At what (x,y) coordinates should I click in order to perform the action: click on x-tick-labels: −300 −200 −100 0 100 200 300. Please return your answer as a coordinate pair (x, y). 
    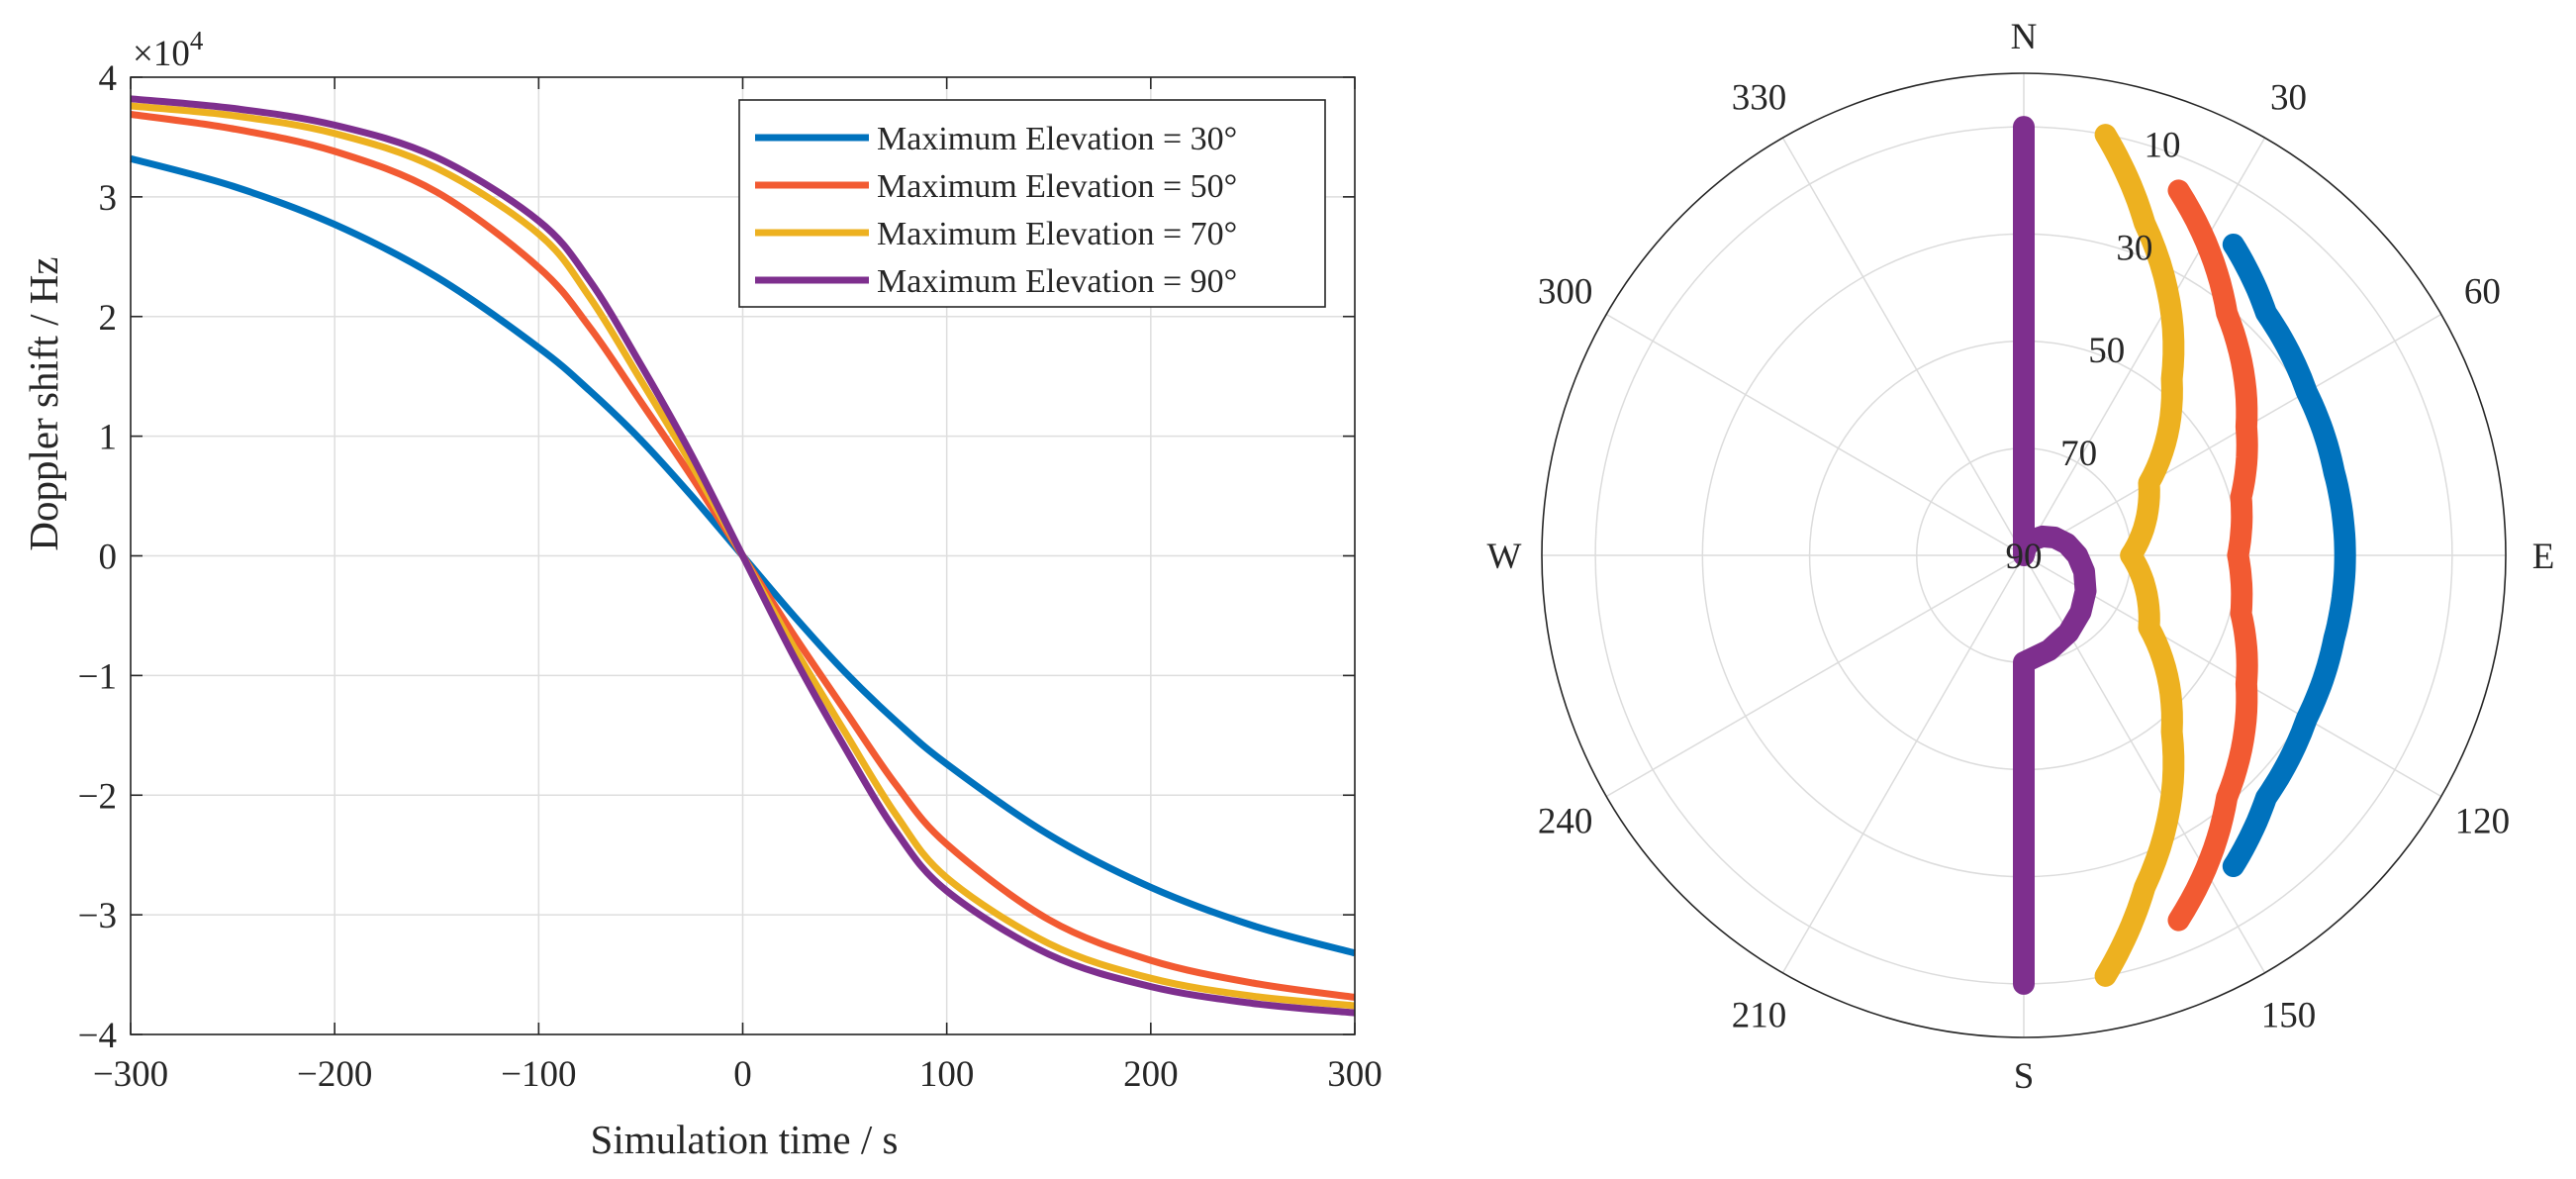
    Looking at the image, I should click on (738, 1074).